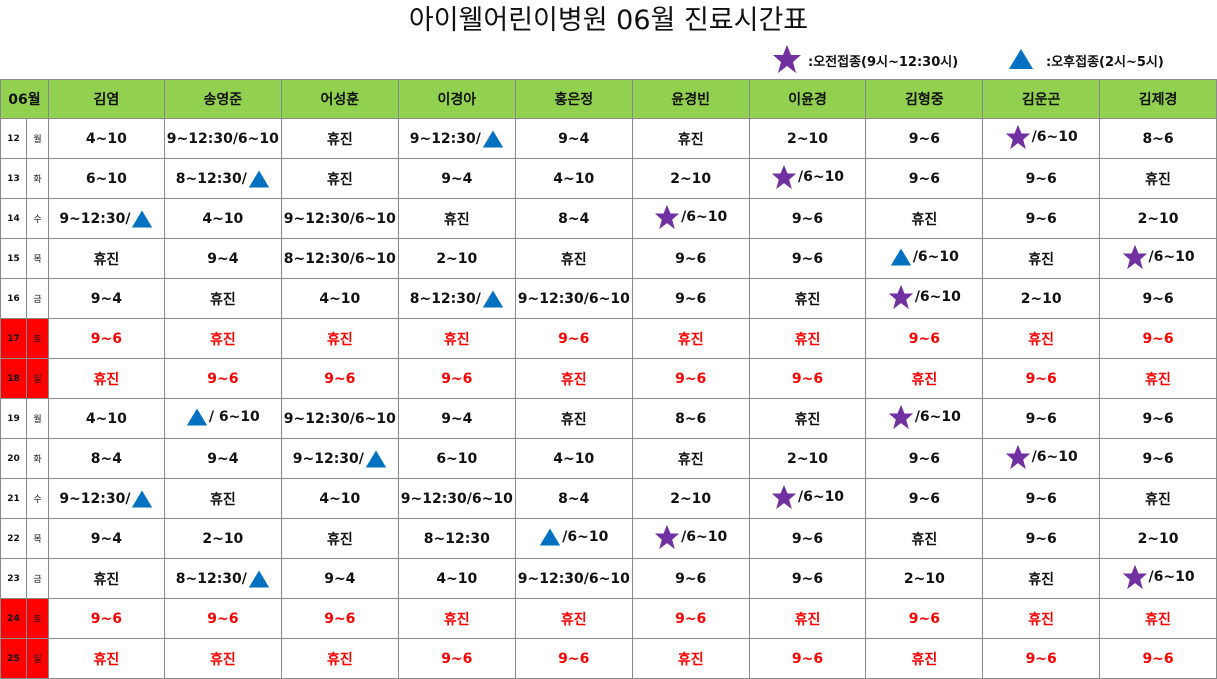 The height and width of the screenshot is (679, 1217). What do you see at coordinates (1041, 99) in the screenshot?
I see `doctor-header: 김운곤` at bounding box center [1041, 99].